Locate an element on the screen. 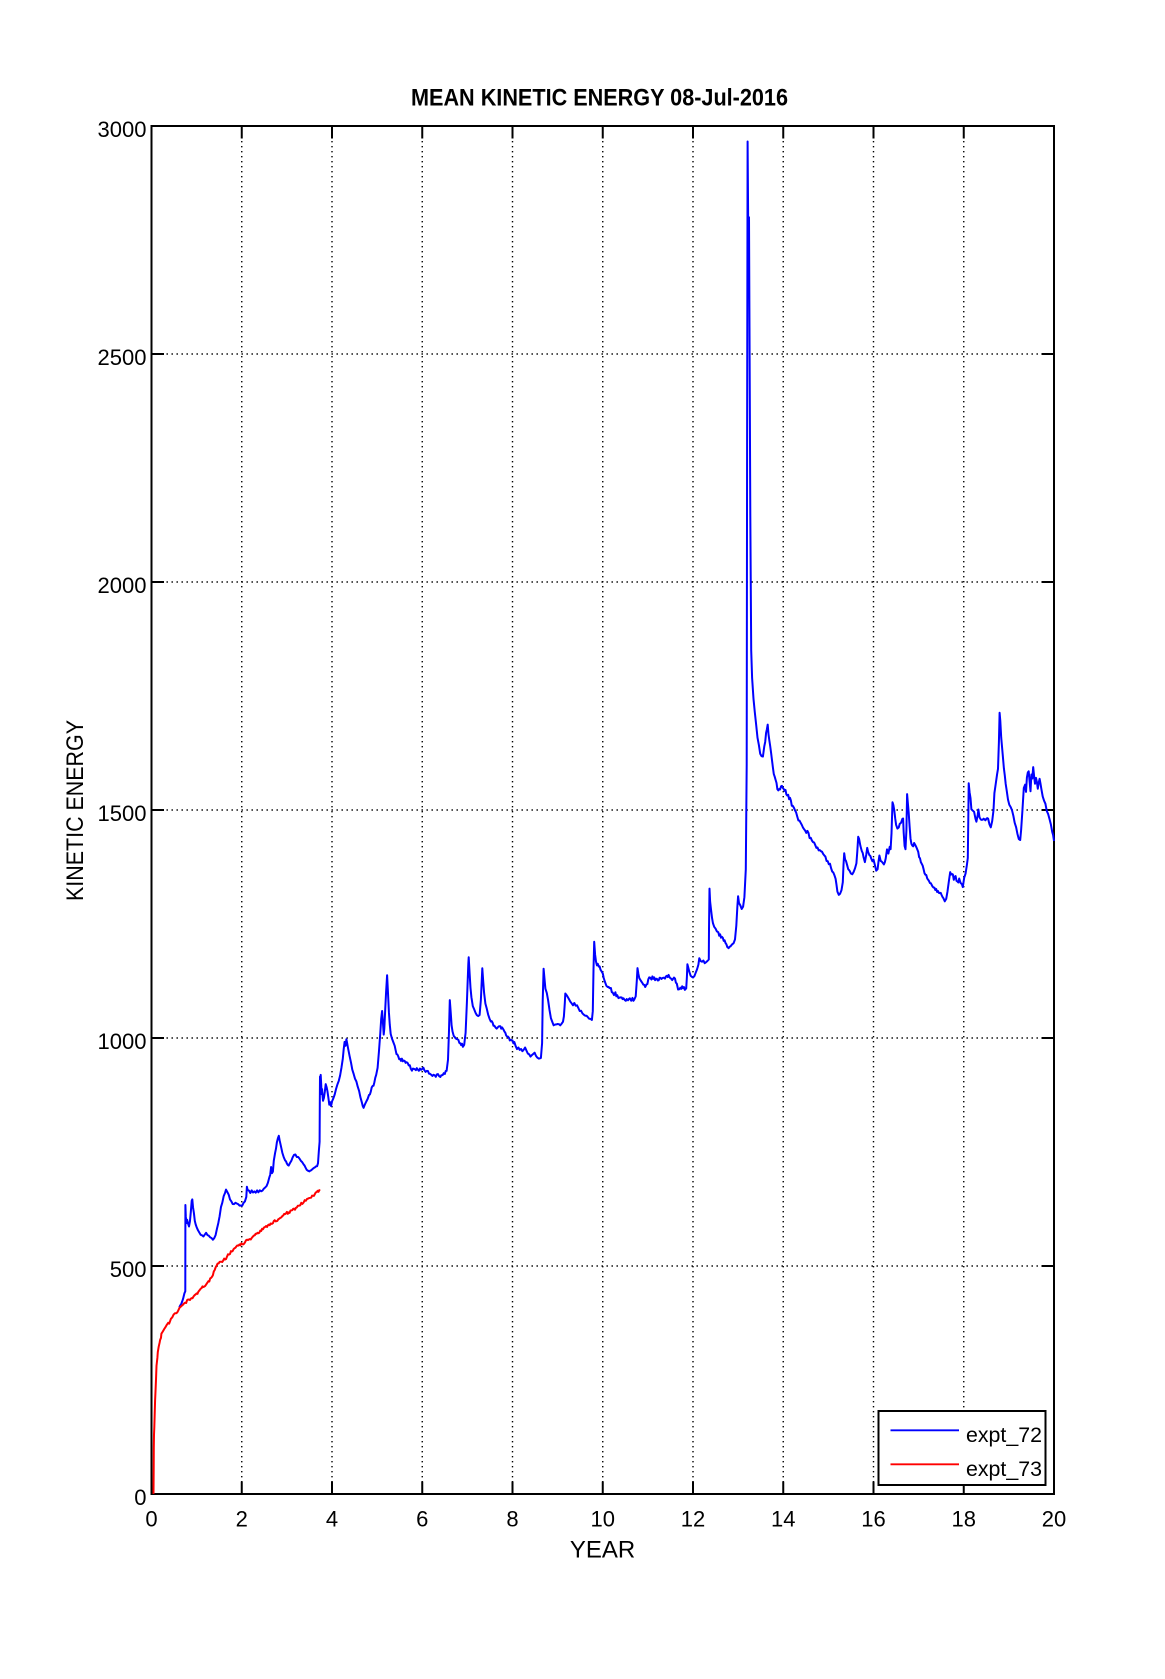  svg-text: 14 is located at coordinates (783, 1519).